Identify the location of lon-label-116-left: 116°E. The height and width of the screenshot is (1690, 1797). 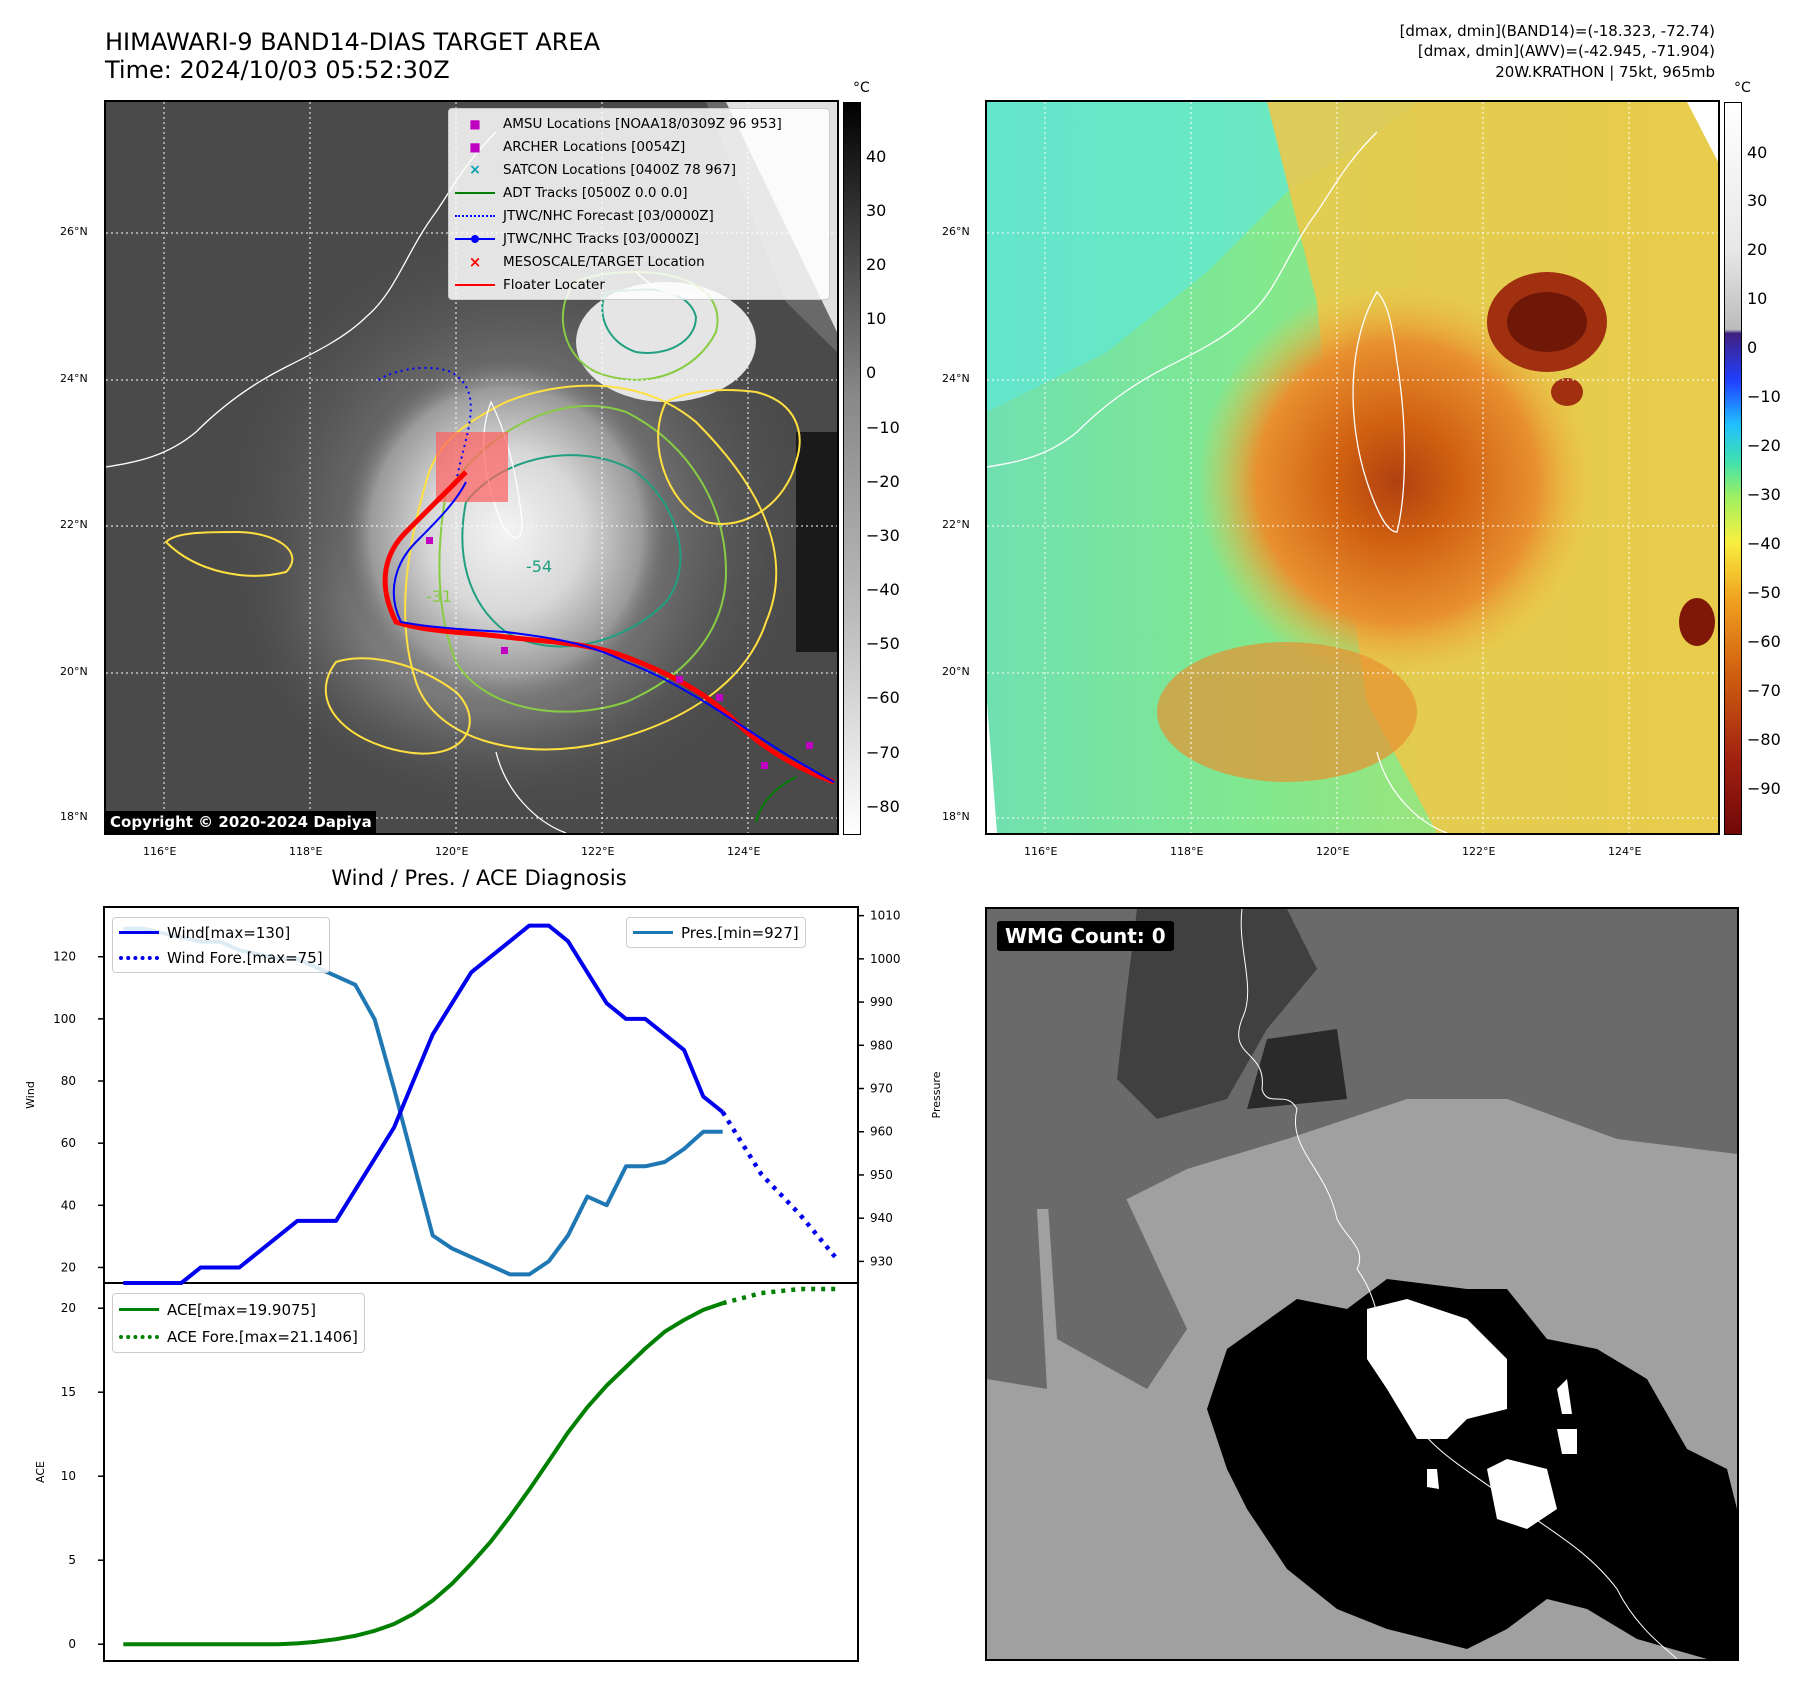
(160, 851).